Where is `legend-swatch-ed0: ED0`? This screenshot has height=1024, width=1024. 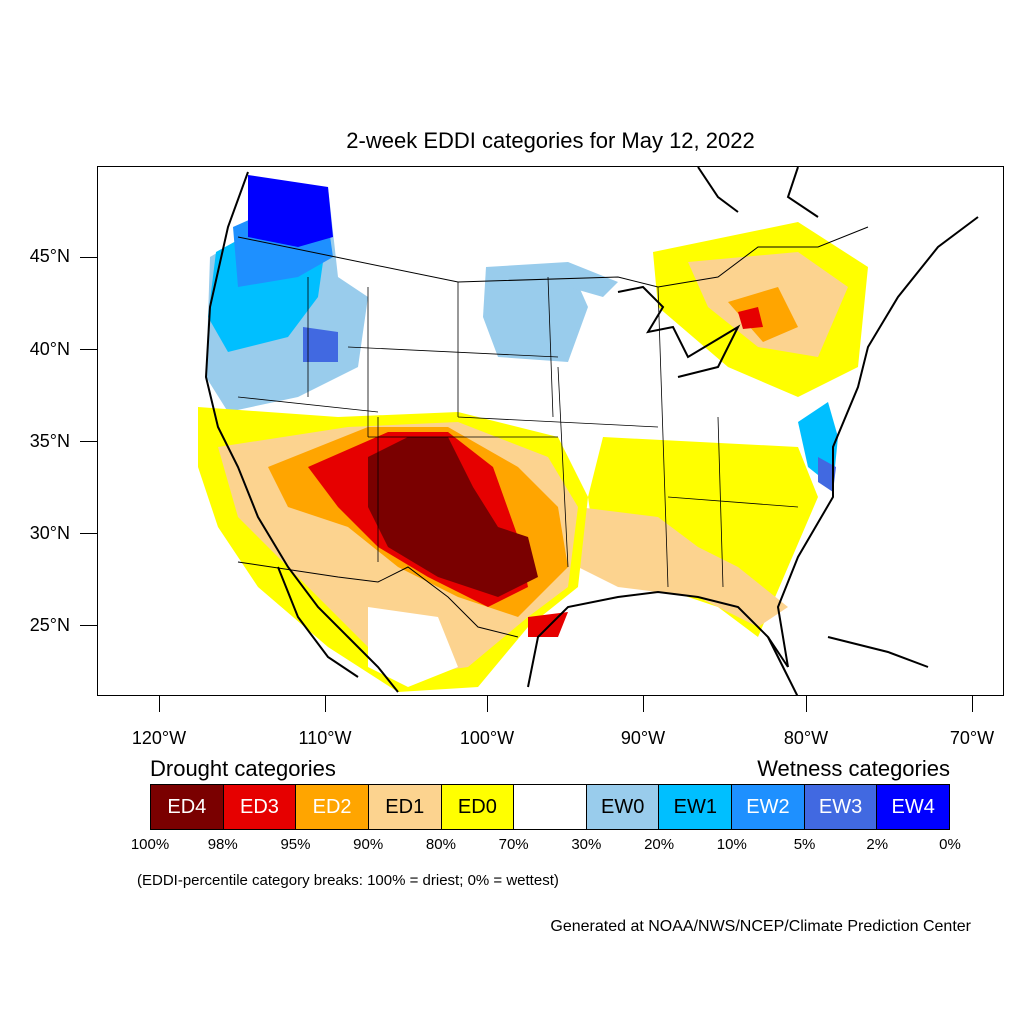
legend-swatch-ed0: ED0 is located at coordinates (478, 807).